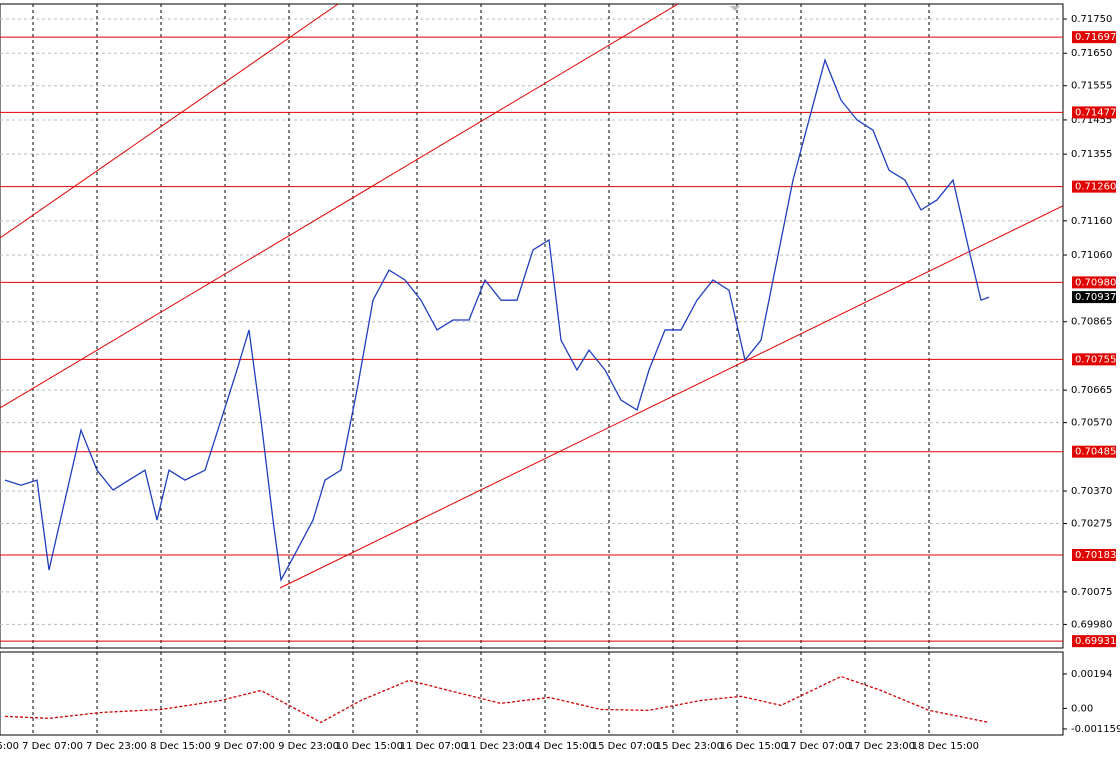 Image resolution: width=1120 pixels, height=757 pixels. I want to click on x-tick-label: 8 Dec 15:00, so click(180, 746).